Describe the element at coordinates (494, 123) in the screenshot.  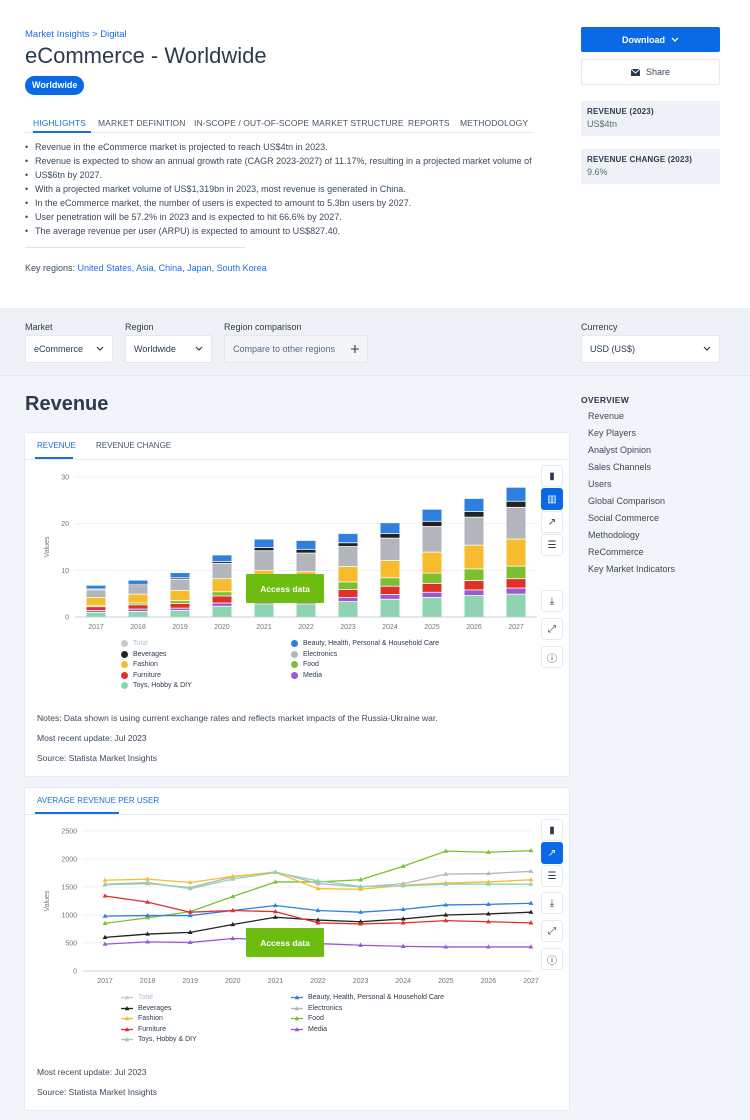
I see `tab-methodology: METHODOLOGY` at that location.